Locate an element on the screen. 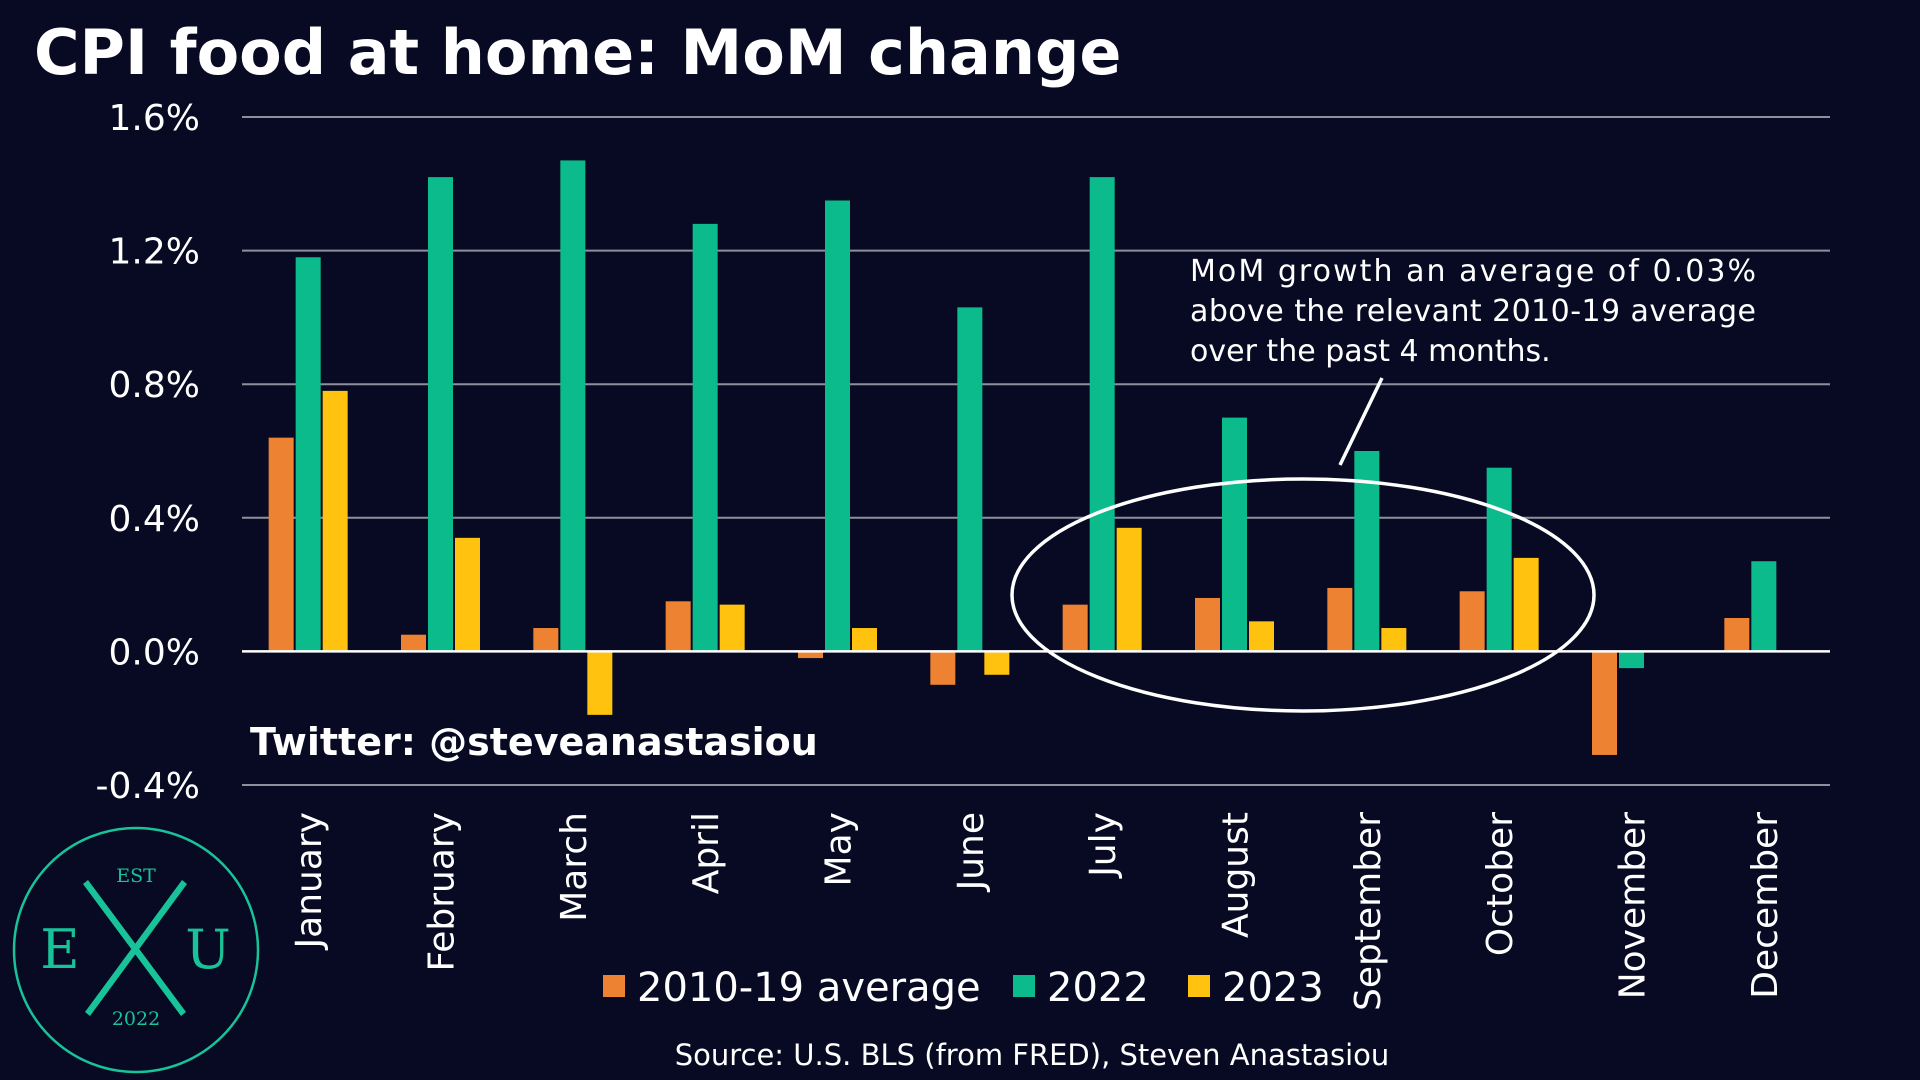 The width and height of the screenshot is (1920, 1080). y-tick-label: 0.4% is located at coordinates (154, 519).